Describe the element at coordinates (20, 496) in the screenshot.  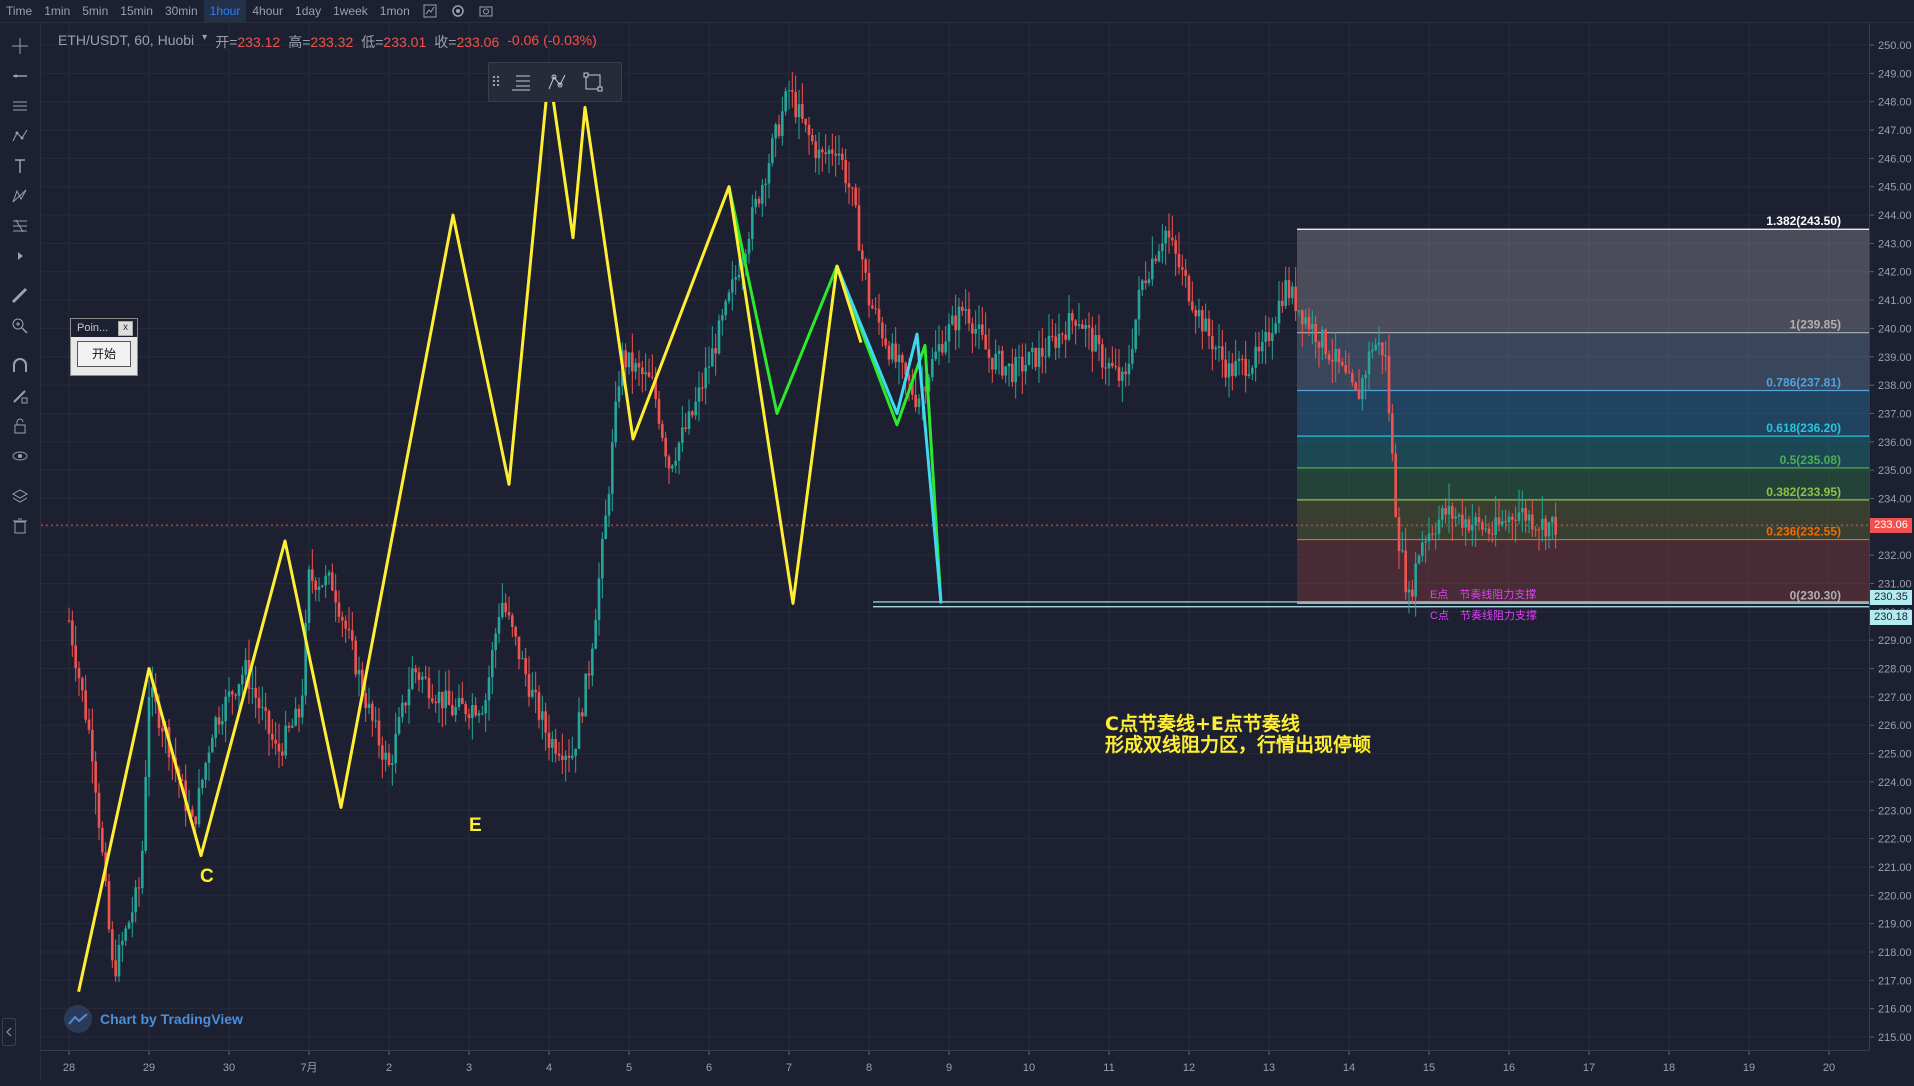
I see `layers-icon` at that location.